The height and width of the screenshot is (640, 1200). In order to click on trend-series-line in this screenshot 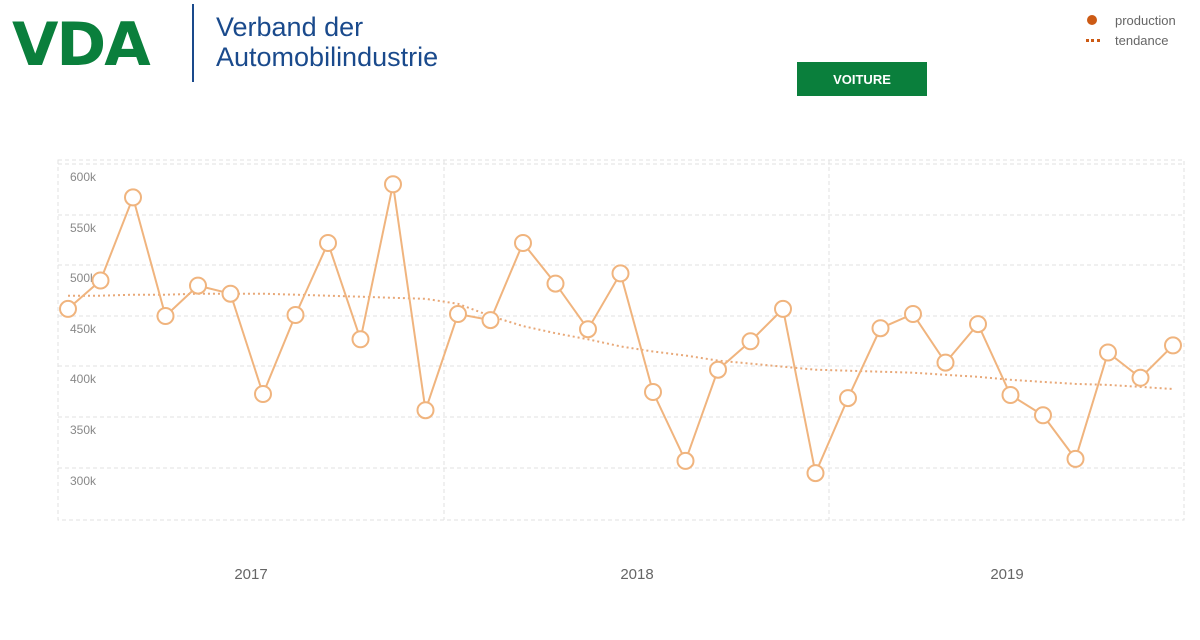, I will do `click(621, 341)`.